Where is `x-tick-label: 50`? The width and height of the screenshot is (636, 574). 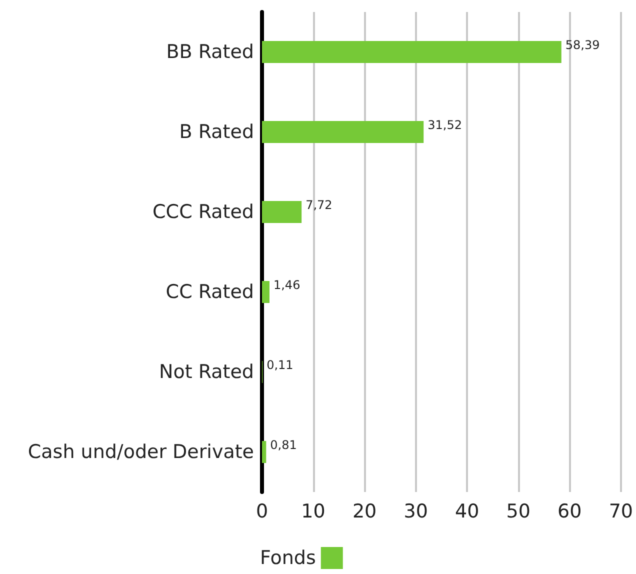
x-tick-label: 50 is located at coordinates (518, 511).